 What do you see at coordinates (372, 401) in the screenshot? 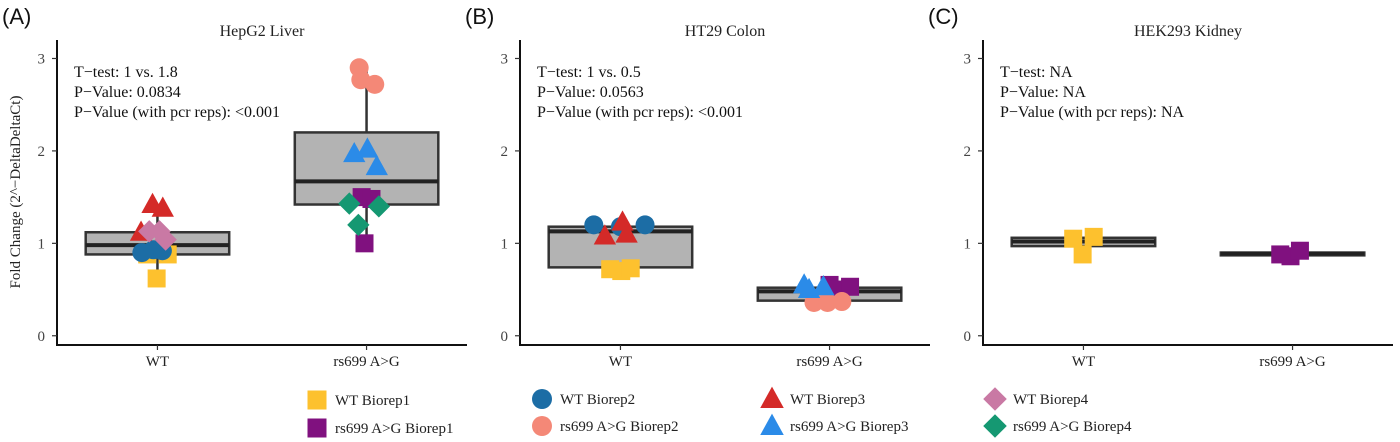
I see `legend-label: WT Biorep1` at bounding box center [372, 401].